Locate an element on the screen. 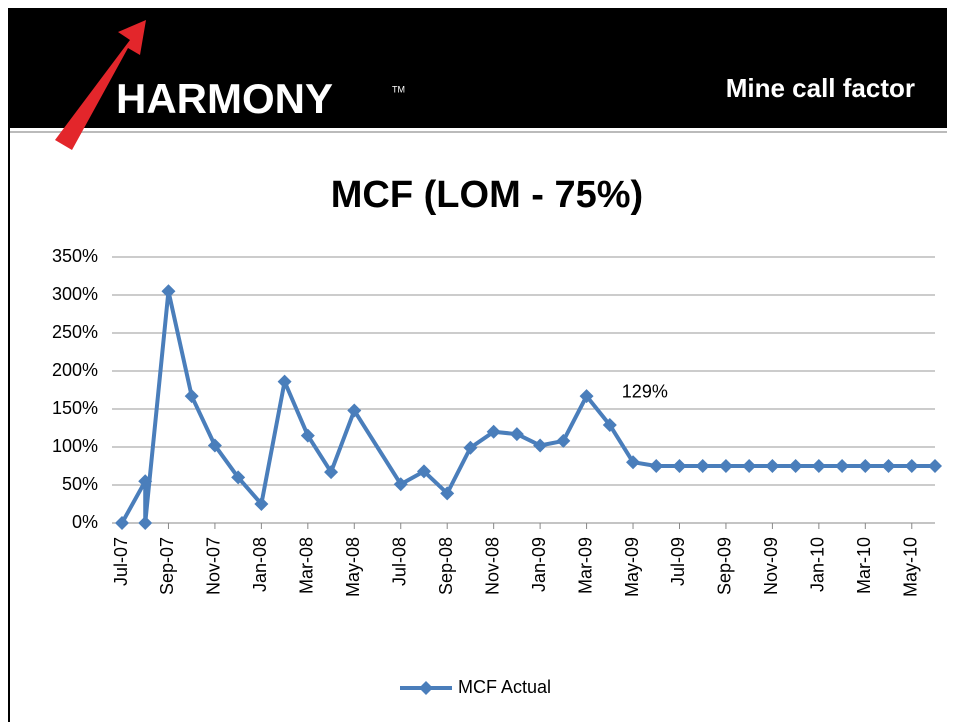 Image resolution: width=955 pixels, height=722 pixels. x-tick-label: Nov-09 is located at coordinates (771, 566).